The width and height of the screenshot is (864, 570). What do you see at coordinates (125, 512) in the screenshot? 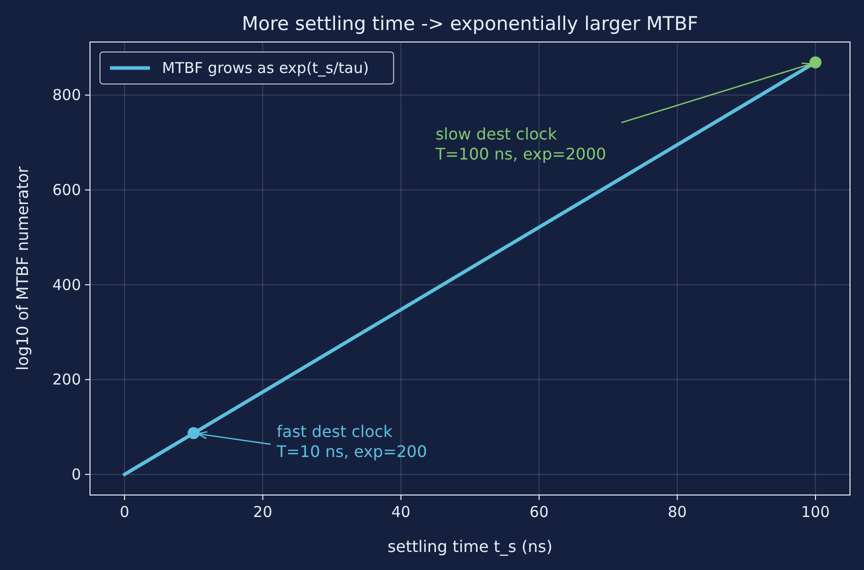
I see `x-tick-label: 0` at bounding box center [125, 512].